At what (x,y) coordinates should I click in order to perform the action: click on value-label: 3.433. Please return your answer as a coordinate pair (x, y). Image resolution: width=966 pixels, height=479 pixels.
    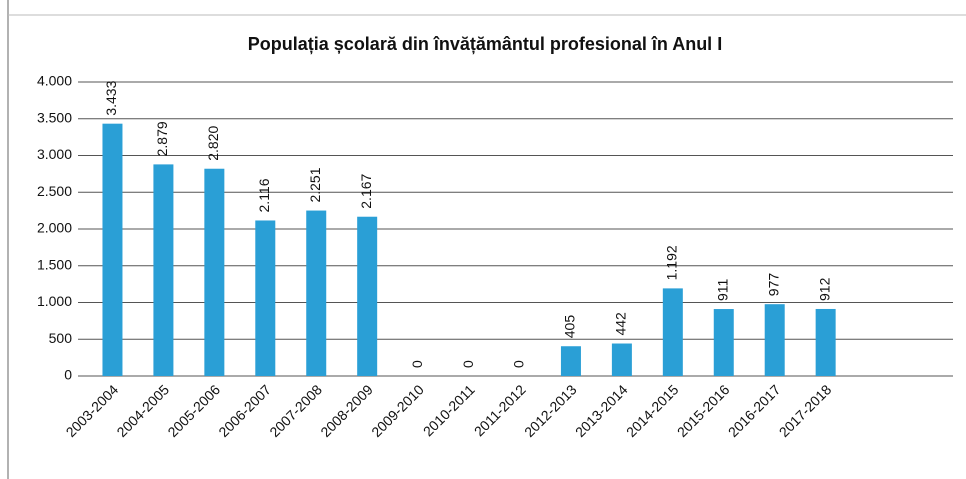
    Looking at the image, I should click on (111, 97).